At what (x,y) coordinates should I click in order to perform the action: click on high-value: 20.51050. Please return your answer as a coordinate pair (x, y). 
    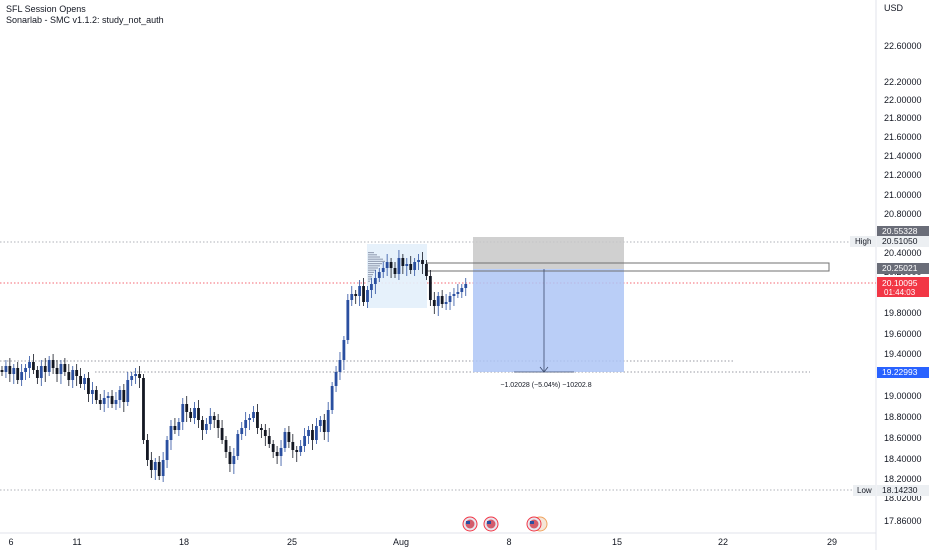
    Looking at the image, I should click on (900, 241).